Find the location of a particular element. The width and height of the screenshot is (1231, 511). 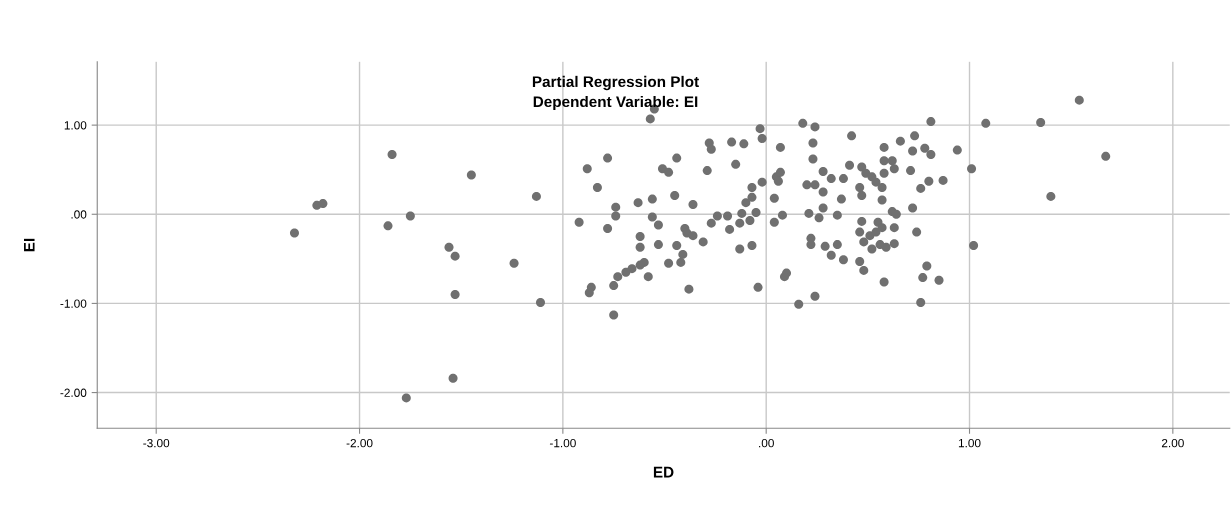

x-tick-label: -1.00 is located at coordinates (562, 443).